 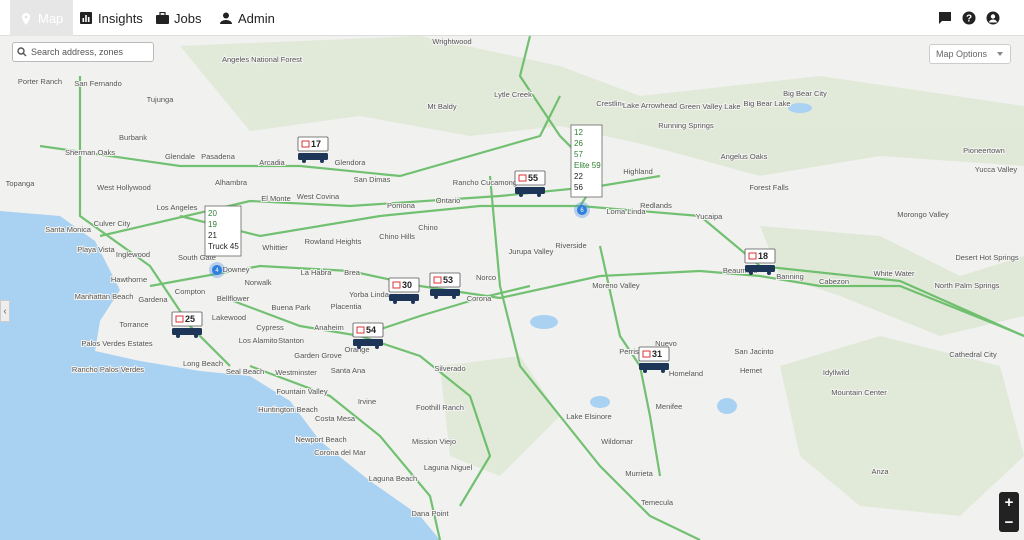 I want to click on vehicle-number: 54, so click(x=371, y=330).